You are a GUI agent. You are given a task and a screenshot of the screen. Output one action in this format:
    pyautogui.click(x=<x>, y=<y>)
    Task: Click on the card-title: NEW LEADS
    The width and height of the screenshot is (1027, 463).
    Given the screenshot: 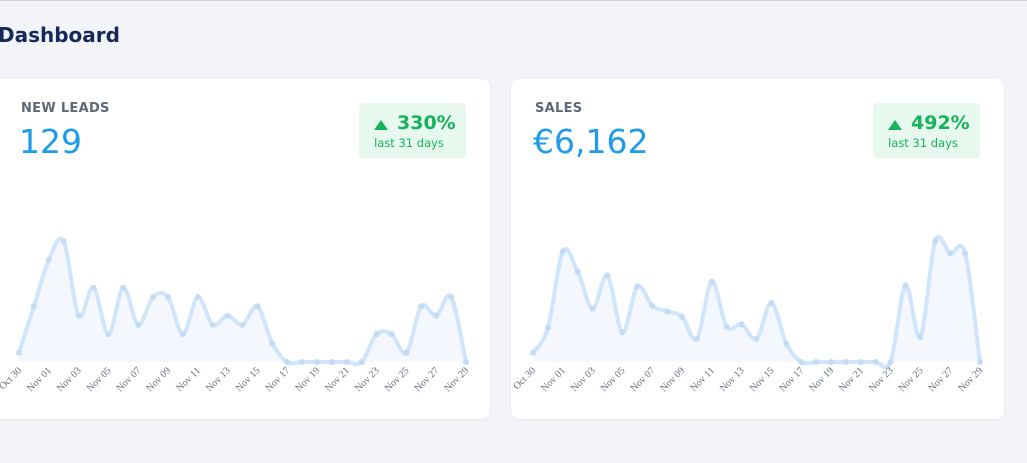 What is the action you would take?
    pyautogui.click(x=65, y=108)
    